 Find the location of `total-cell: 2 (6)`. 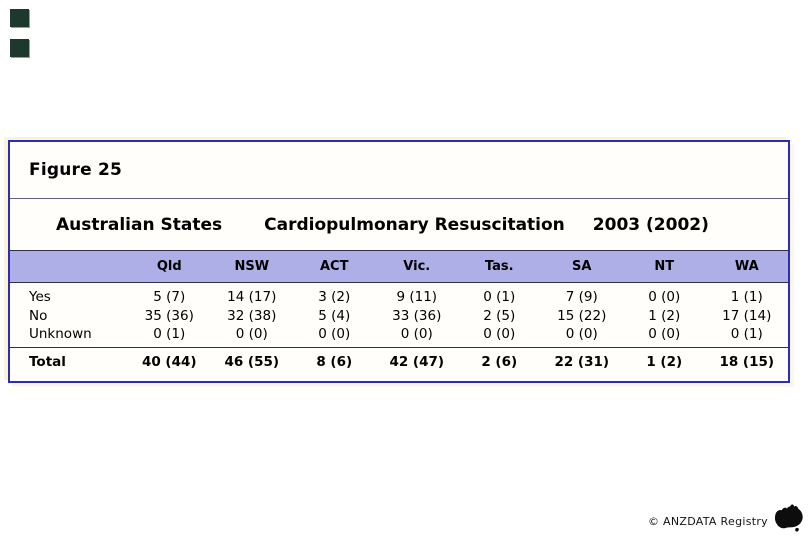

total-cell: 2 (6) is located at coordinates (499, 361).